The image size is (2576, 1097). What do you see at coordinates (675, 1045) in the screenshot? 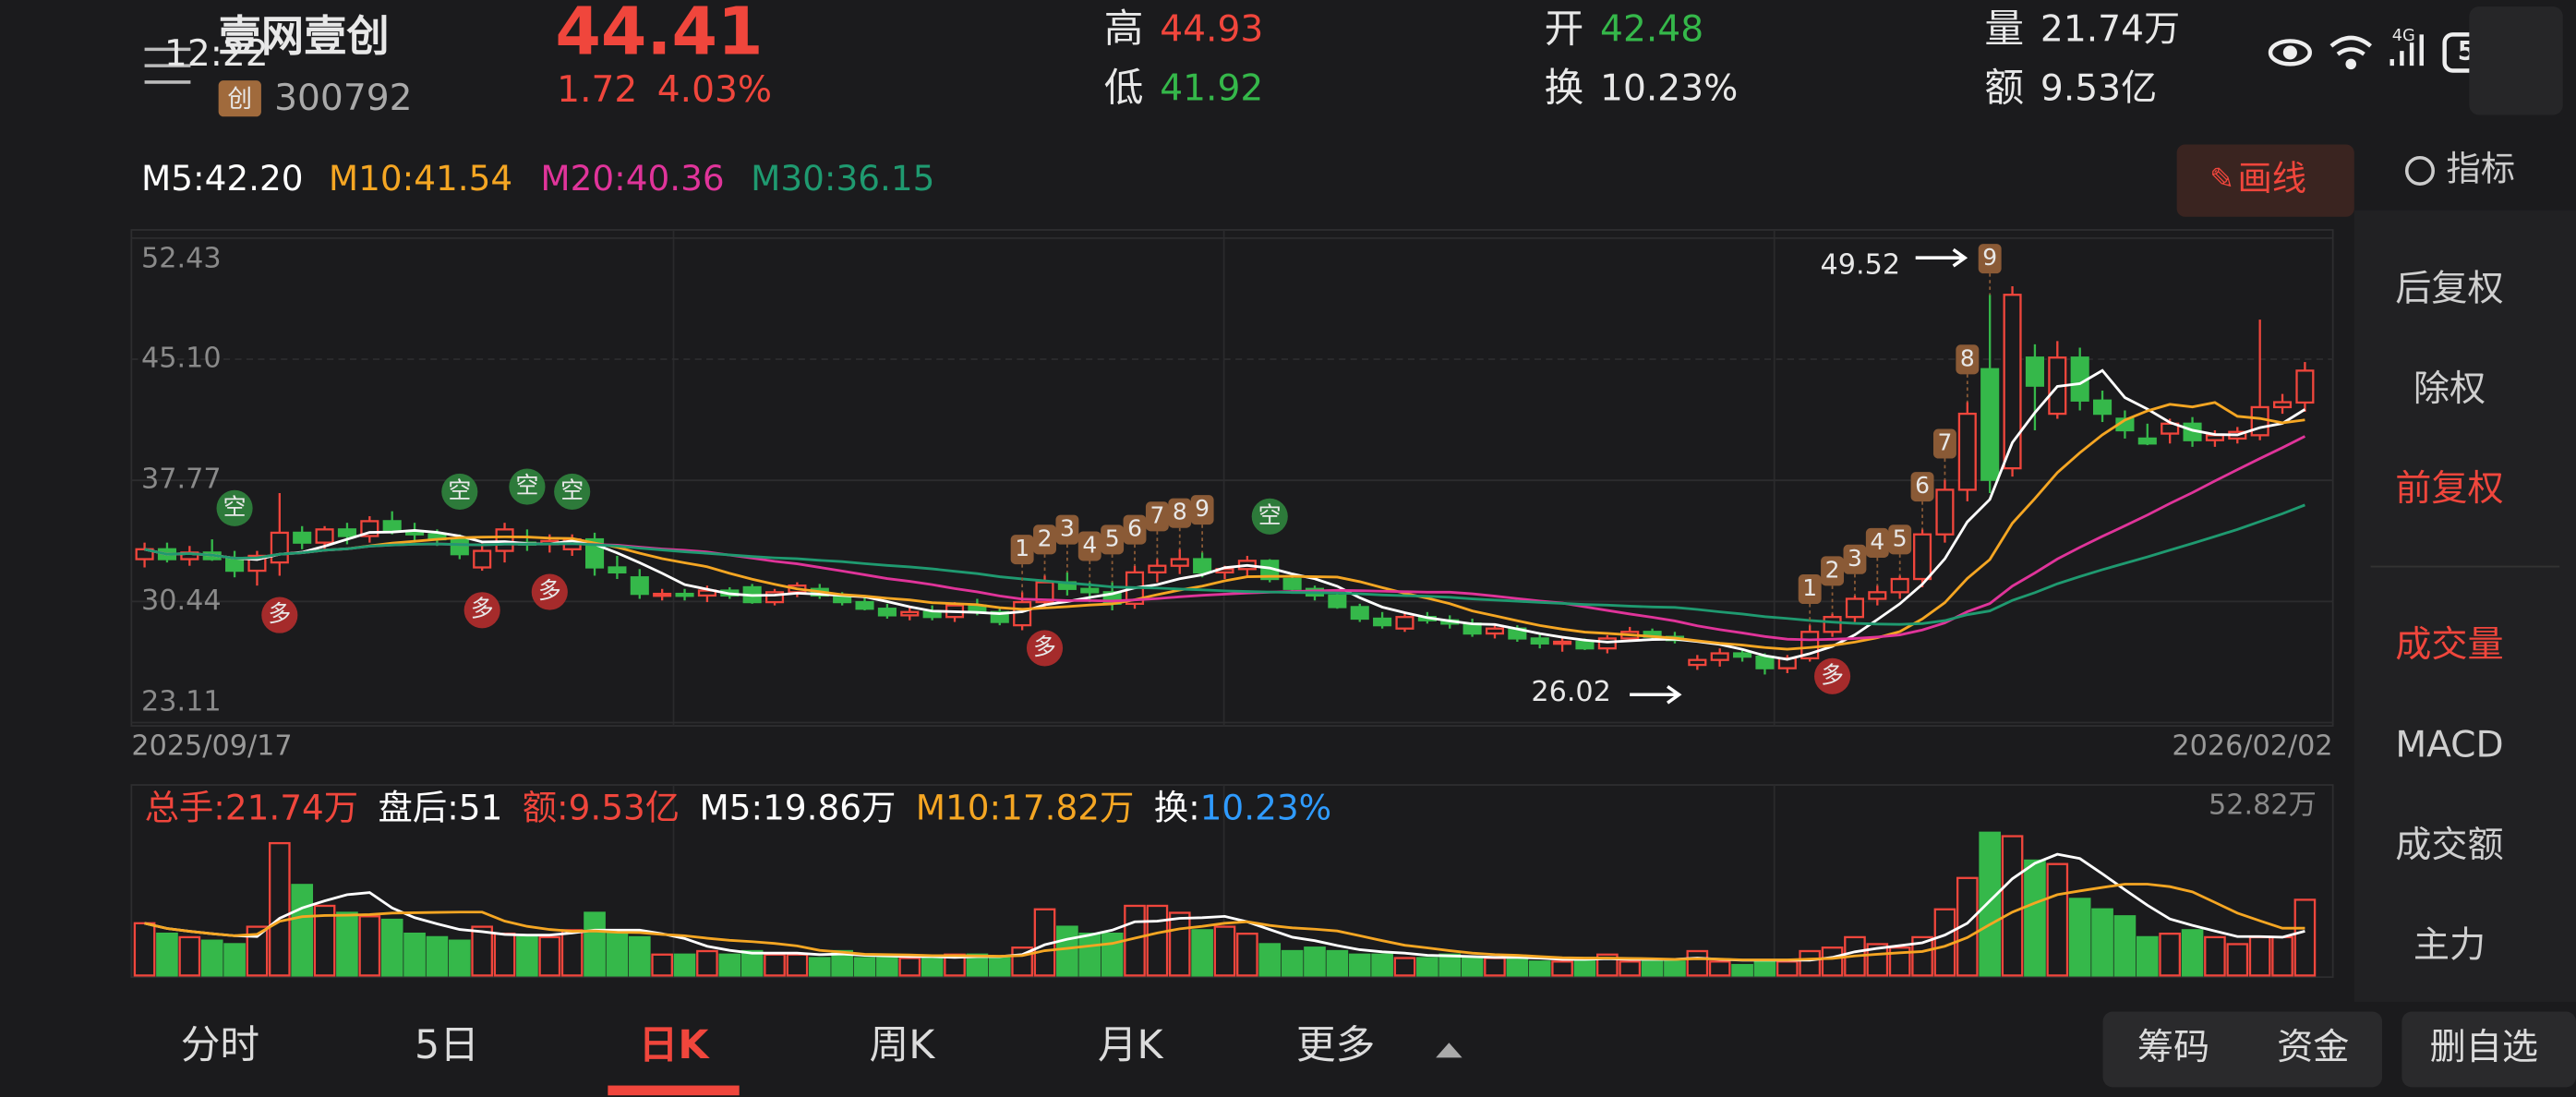
I see `tab: 日K` at bounding box center [675, 1045].